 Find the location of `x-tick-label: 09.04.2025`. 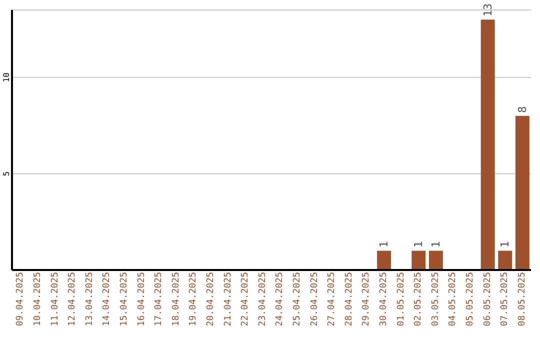

x-tick-label: 09.04.2025 is located at coordinates (21, 299).